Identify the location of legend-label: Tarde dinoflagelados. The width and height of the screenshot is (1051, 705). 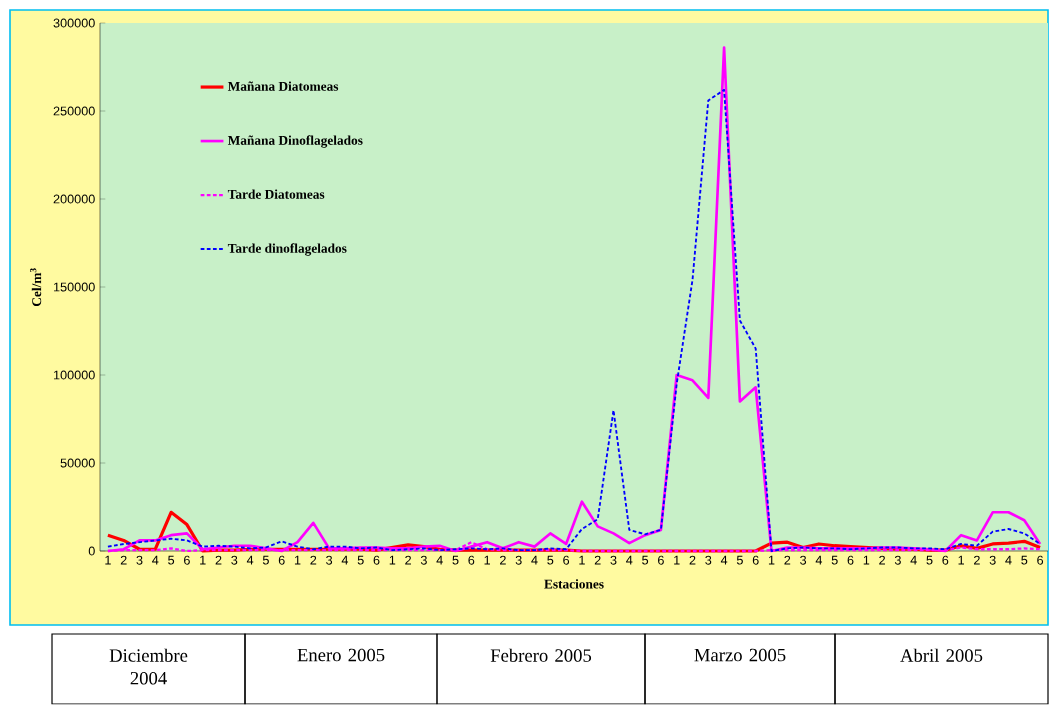
(287, 249).